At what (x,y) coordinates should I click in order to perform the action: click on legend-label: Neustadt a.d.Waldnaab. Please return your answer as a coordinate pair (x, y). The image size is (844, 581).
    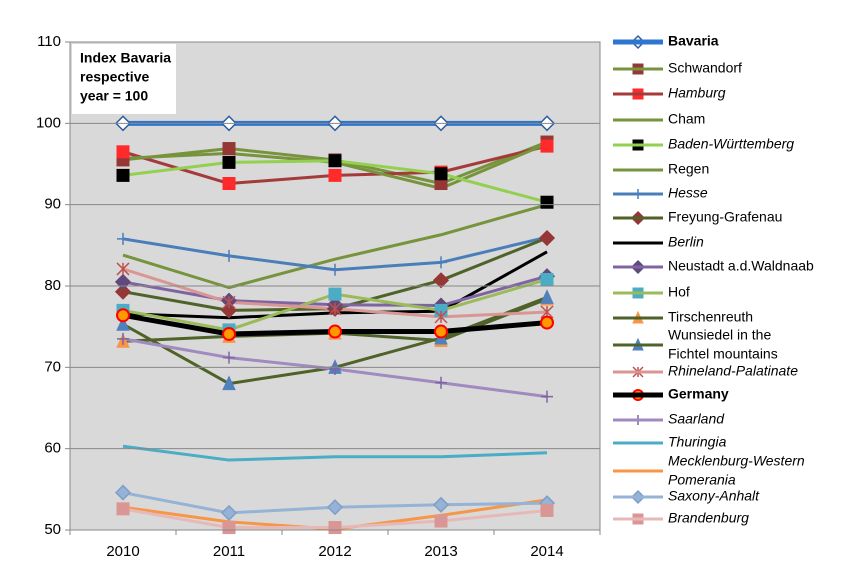
    Looking at the image, I should click on (741, 266).